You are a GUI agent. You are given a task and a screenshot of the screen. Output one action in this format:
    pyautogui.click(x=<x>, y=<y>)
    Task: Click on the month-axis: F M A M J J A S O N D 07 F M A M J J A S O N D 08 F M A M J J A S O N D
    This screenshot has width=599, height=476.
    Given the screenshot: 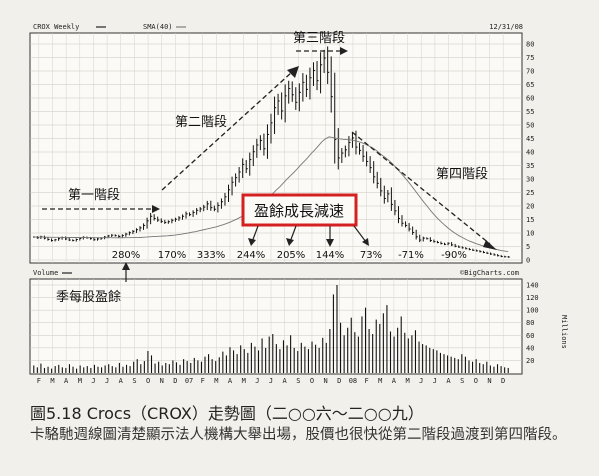 What is the action you would take?
    pyautogui.click(x=271, y=381)
    